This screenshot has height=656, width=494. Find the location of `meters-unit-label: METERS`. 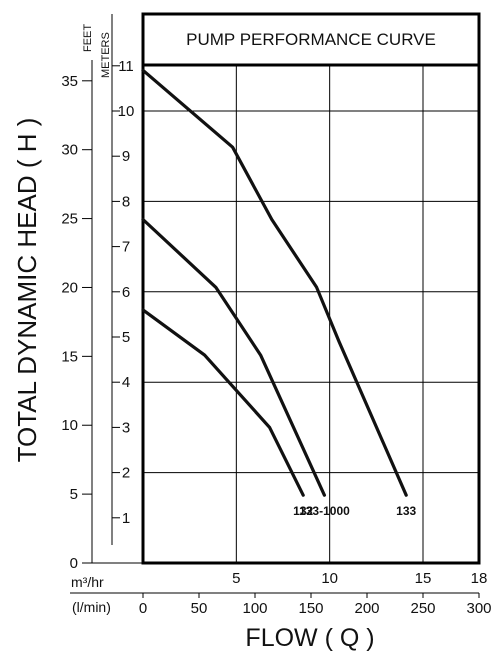

meters-unit-label: METERS is located at coordinates (106, 55).